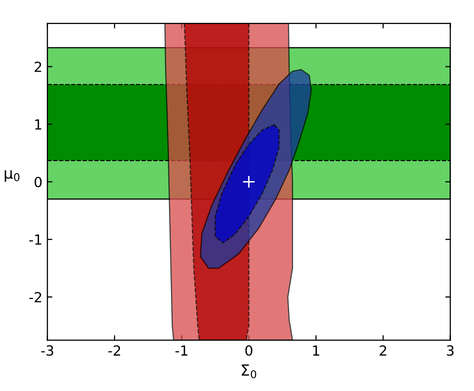 The height and width of the screenshot is (391, 474). I want to click on x-tick-label: -1, so click(181, 350).